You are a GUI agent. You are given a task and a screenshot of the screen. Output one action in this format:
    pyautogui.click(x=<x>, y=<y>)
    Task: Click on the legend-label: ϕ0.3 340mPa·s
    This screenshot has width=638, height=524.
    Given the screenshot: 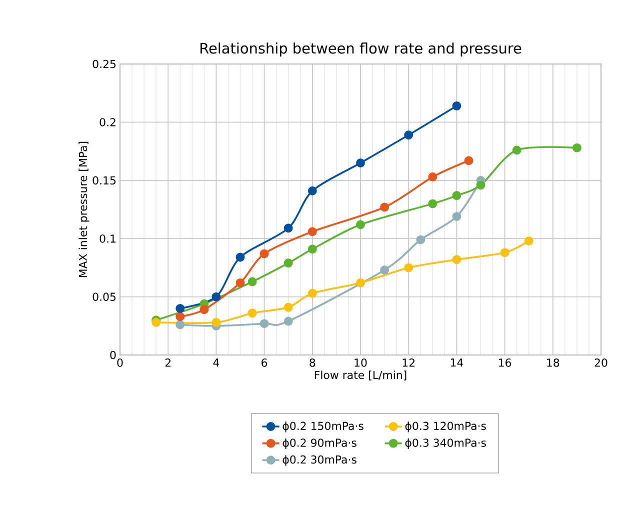 What is the action you would take?
    pyautogui.click(x=445, y=443)
    